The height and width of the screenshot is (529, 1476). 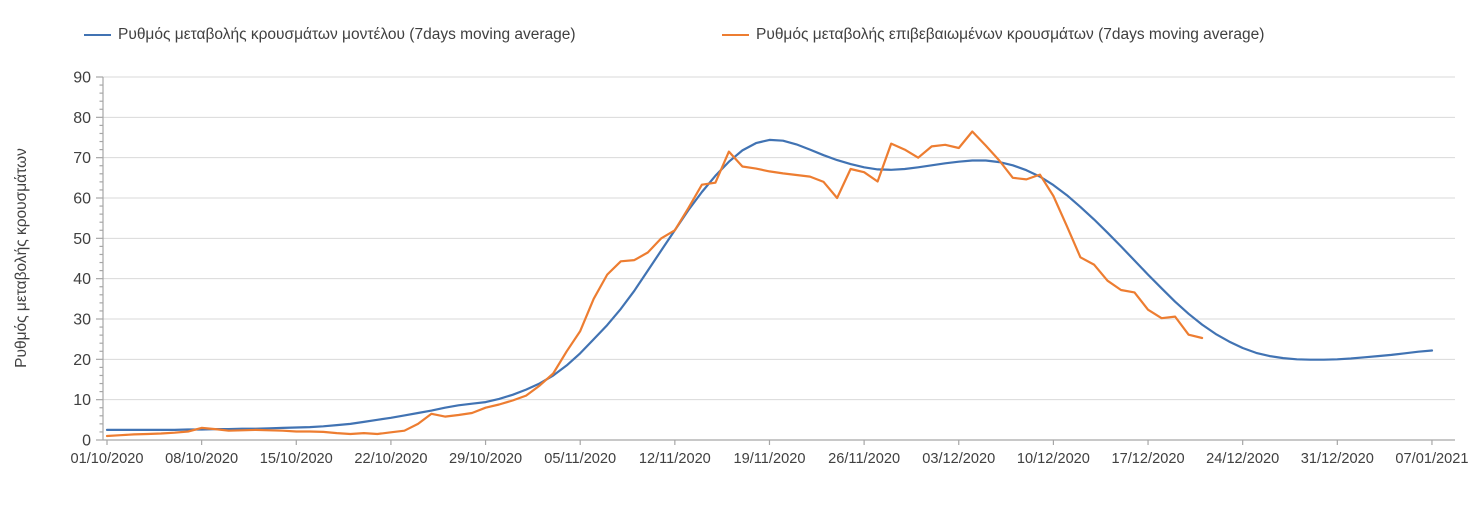 What do you see at coordinates (1053, 459) in the screenshot?
I see `x-tick-label-10/12/2020: 10/12/2020` at bounding box center [1053, 459].